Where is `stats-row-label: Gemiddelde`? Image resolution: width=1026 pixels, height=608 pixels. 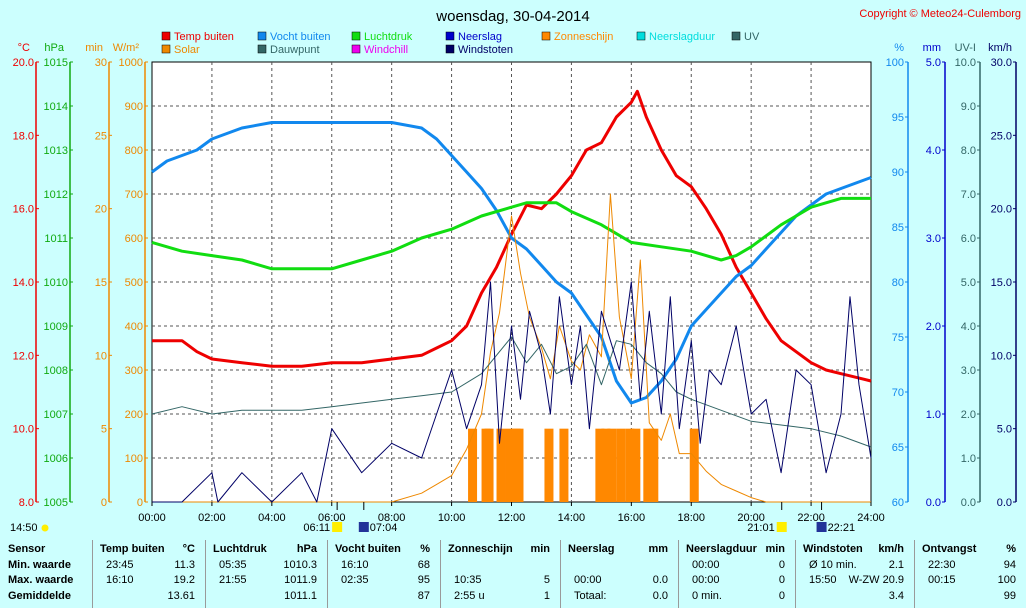
stats-row-label: Gemiddelde is located at coordinates (39, 596).